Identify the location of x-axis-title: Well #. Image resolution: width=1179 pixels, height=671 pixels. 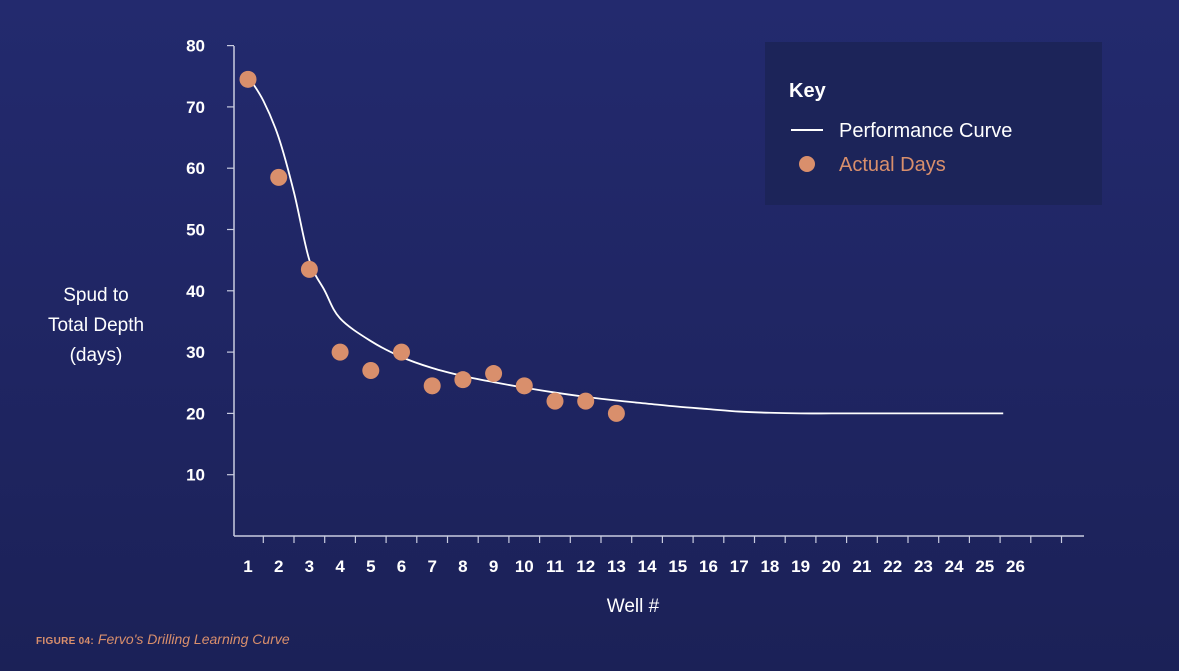
(633, 606).